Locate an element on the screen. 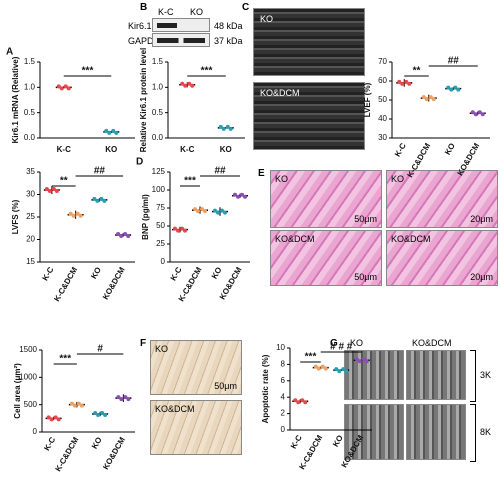  em-image is located at coordinates (436, 432).